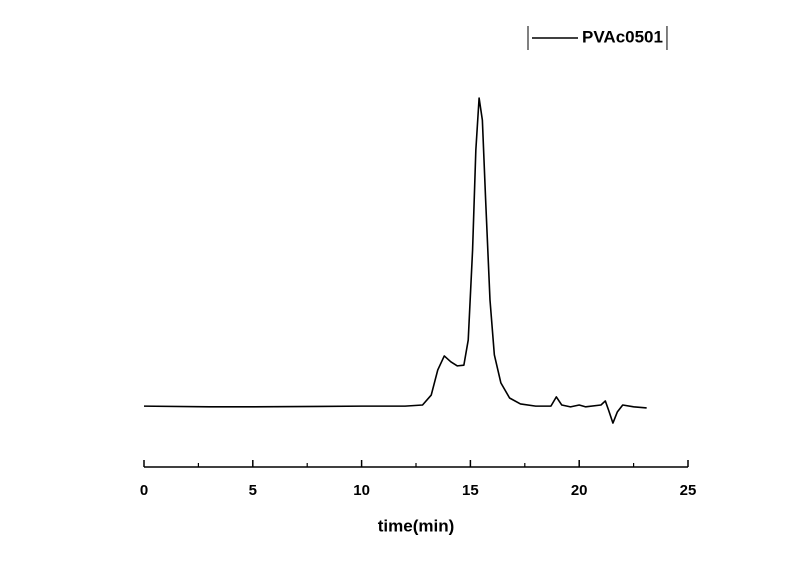 Image resolution: width=800 pixels, height=561 pixels. What do you see at coordinates (361, 490) in the screenshot?
I see `x-tick-label: 10` at bounding box center [361, 490].